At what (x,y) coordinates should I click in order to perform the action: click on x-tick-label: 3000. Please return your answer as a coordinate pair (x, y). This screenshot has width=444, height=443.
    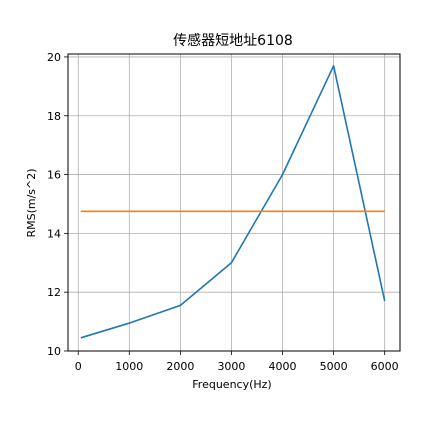
    Looking at the image, I should click on (231, 366).